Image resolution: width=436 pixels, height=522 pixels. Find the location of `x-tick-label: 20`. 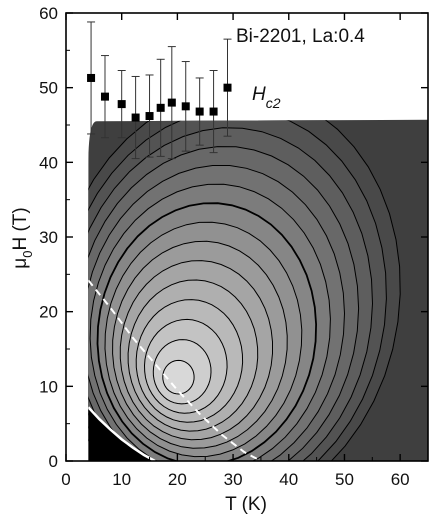

x-tick-label: 20 is located at coordinates (177, 479).